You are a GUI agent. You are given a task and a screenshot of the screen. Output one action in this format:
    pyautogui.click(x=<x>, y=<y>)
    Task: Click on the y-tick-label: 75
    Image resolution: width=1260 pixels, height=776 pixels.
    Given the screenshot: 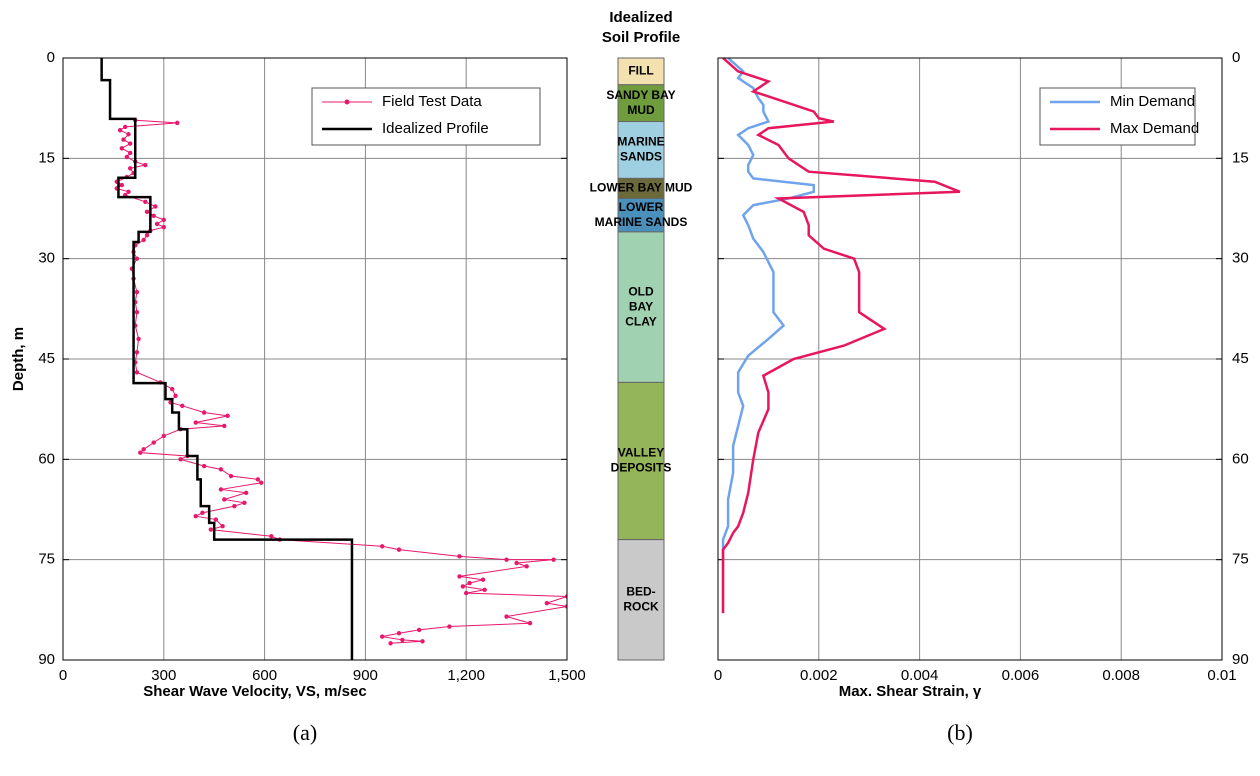 What is the action you would take?
    pyautogui.click(x=46, y=559)
    